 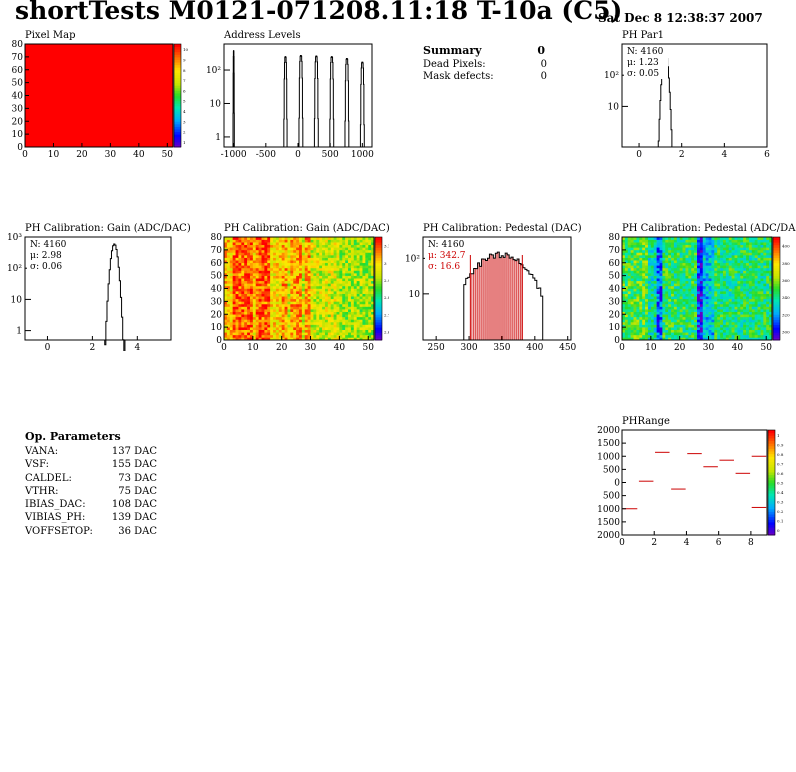 What do you see at coordinates (18, 71) in the screenshot?
I see `y-tick-label: 60` at bounding box center [18, 71].